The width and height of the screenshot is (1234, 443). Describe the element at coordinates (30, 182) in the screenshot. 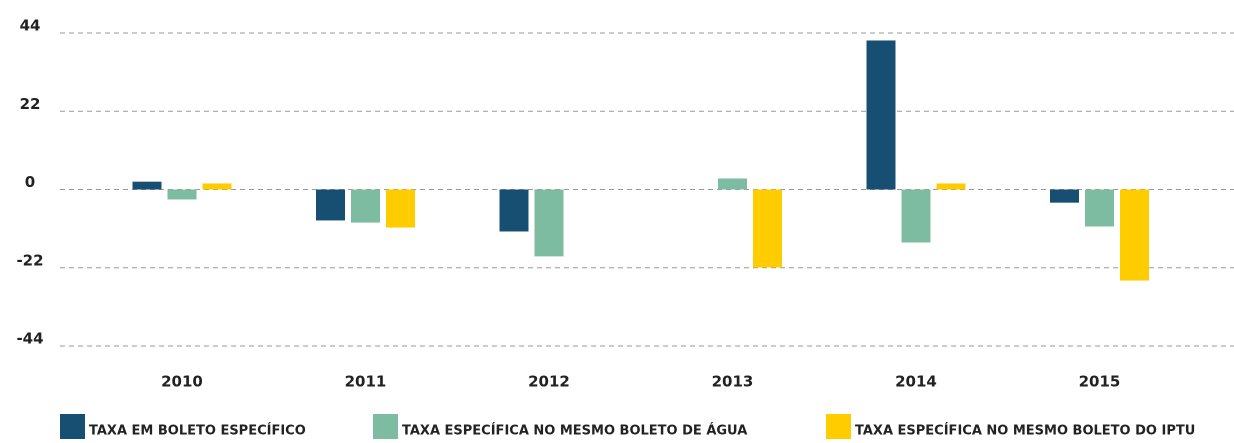

I see `y-tick-label: 0` at that location.